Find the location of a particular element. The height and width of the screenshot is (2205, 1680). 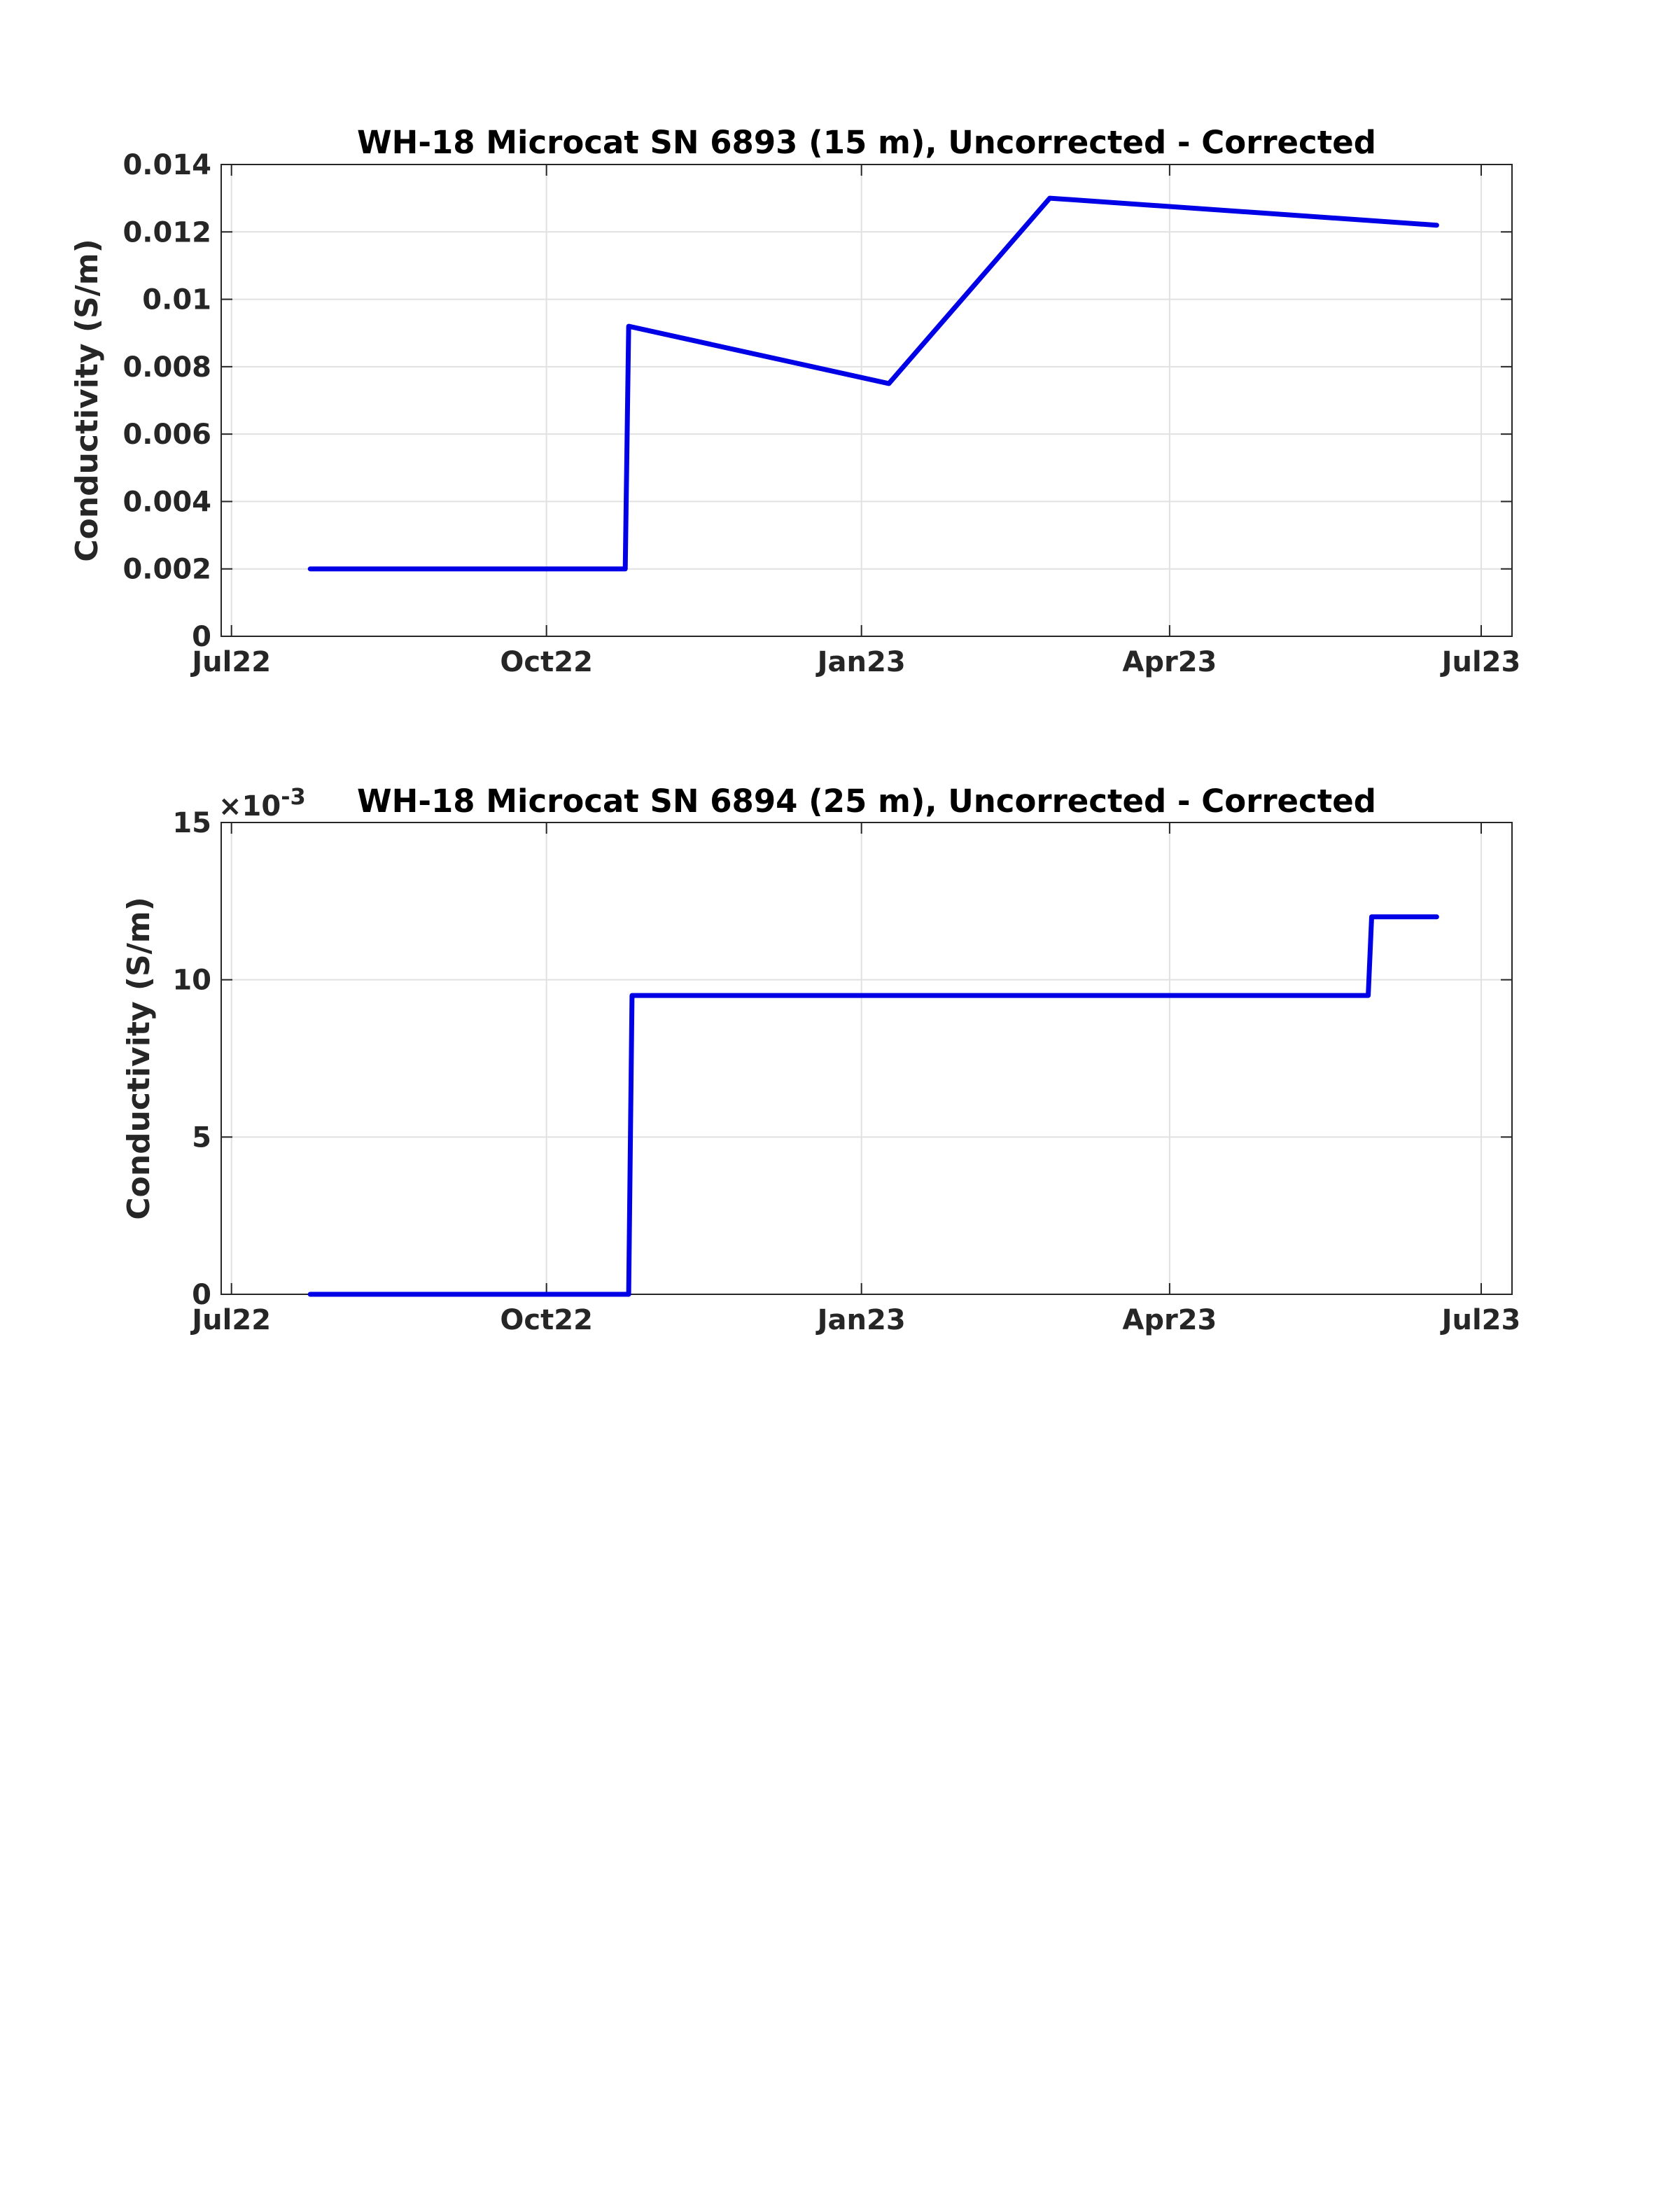

y-tick-label: 0.012 is located at coordinates (166, 232).